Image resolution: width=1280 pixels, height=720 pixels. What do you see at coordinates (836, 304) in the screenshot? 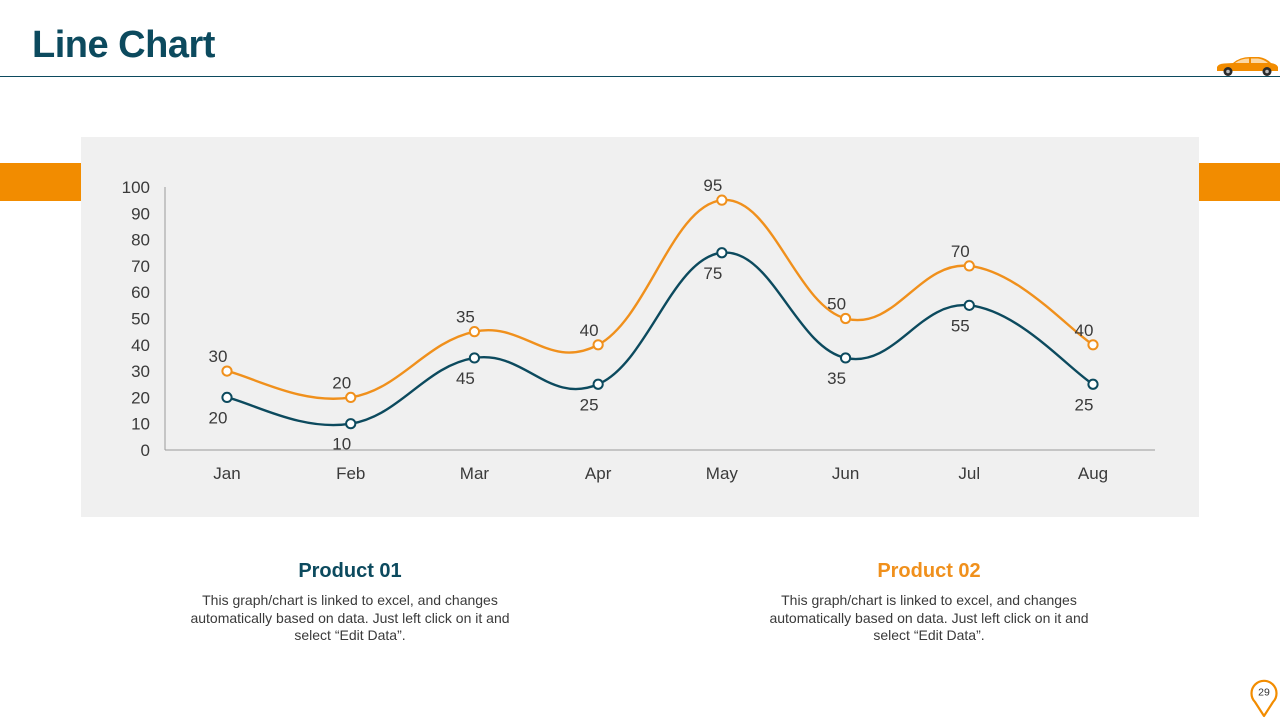
I see `data-label-series-2: 50` at bounding box center [836, 304].